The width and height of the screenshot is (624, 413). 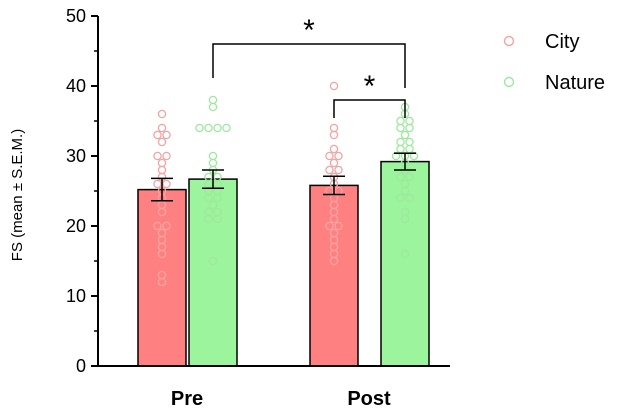 What do you see at coordinates (76, 16) in the screenshot?
I see `y-tick-label: 50` at bounding box center [76, 16].